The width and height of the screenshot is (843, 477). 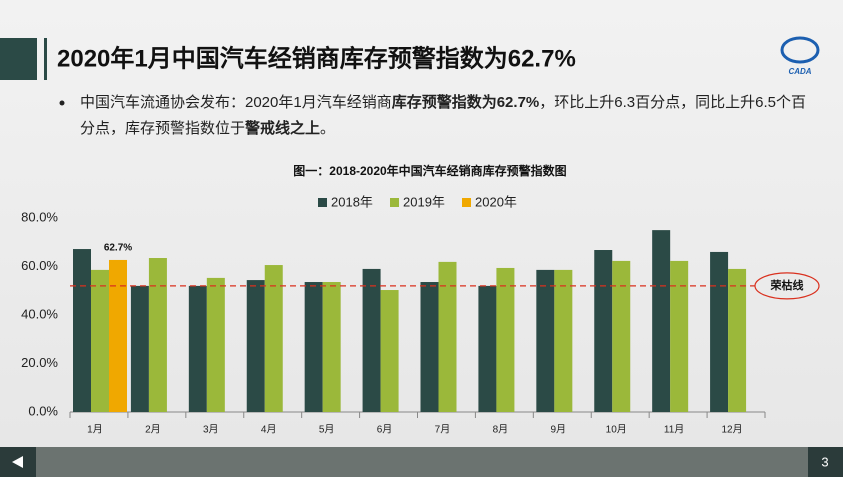 I want to click on y-tick-label: 40.0%, so click(x=39, y=313).